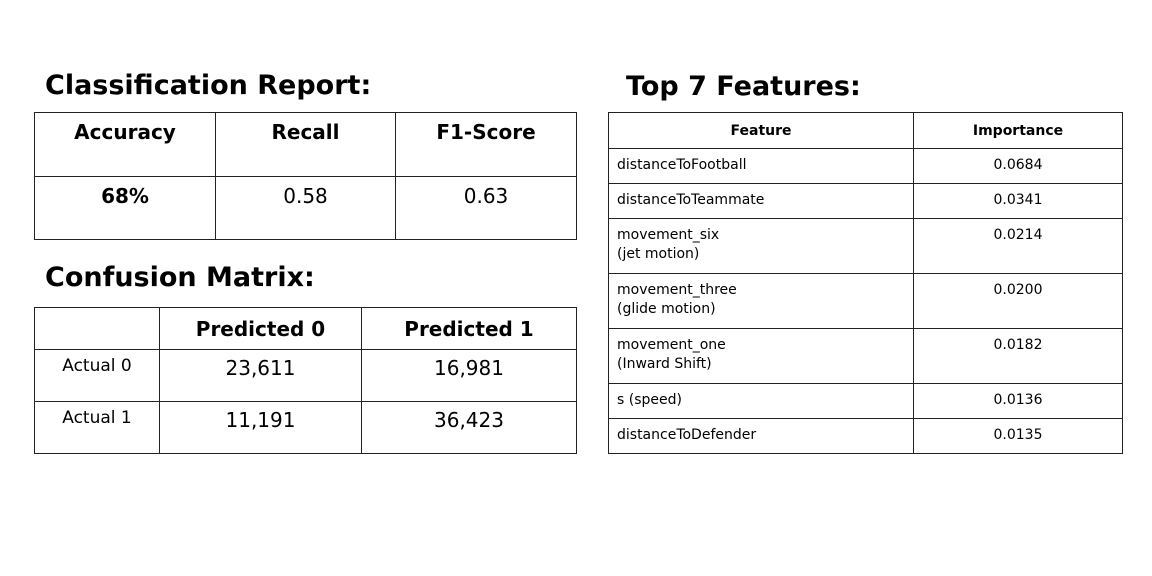 This screenshot has width=1152, height=576. What do you see at coordinates (125, 144) in the screenshot?
I see `header-accuracy: Accuracy` at bounding box center [125, 144].